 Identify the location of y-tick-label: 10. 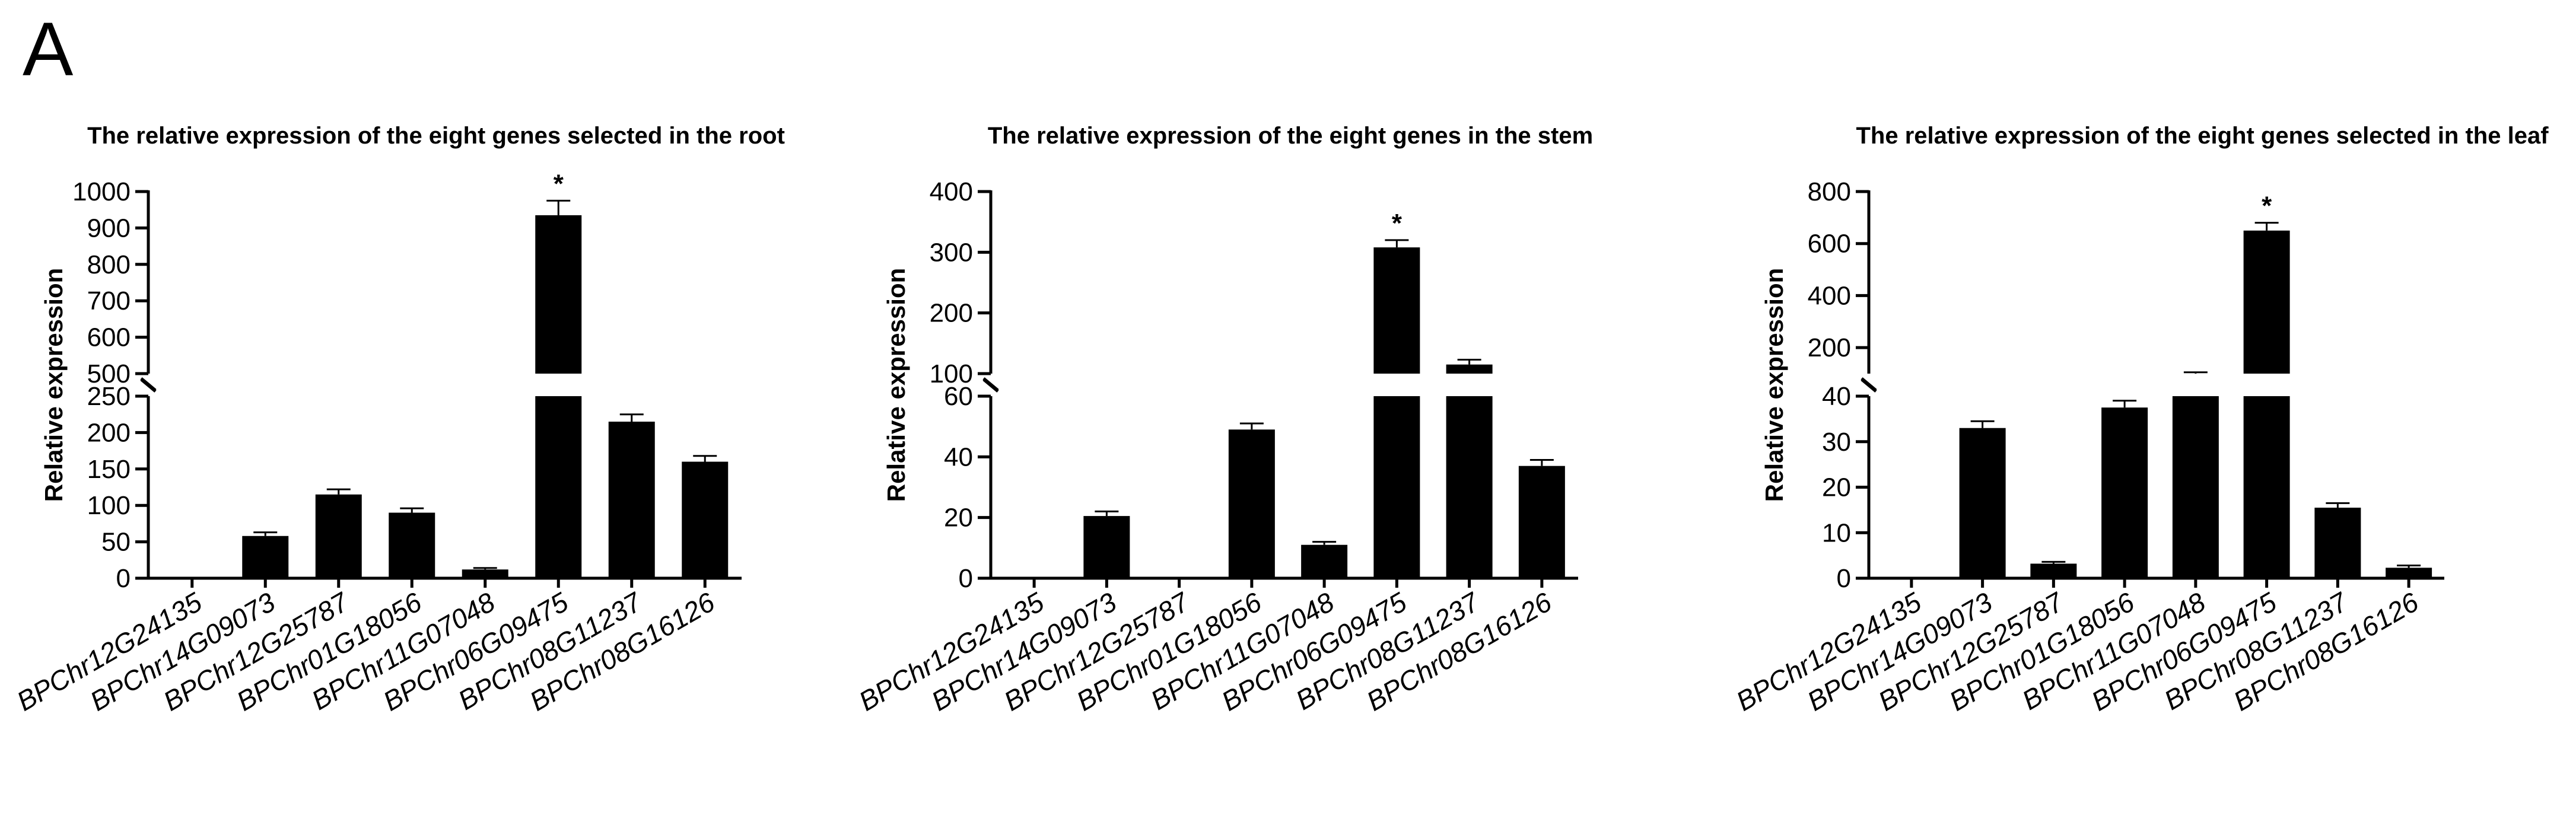
(1836, 532).